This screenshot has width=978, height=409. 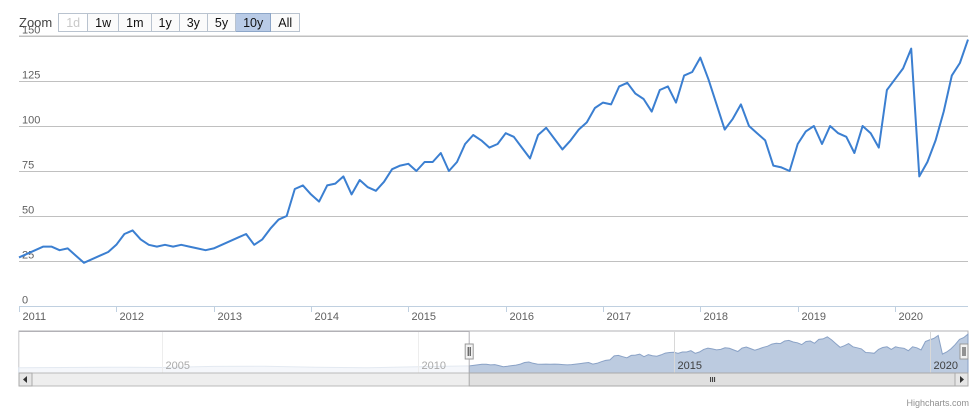 What do you see at coordinates (73, 22) in the screenshot?
I see `zoom-button-1d: 1d` at bounding box center [73, 22].